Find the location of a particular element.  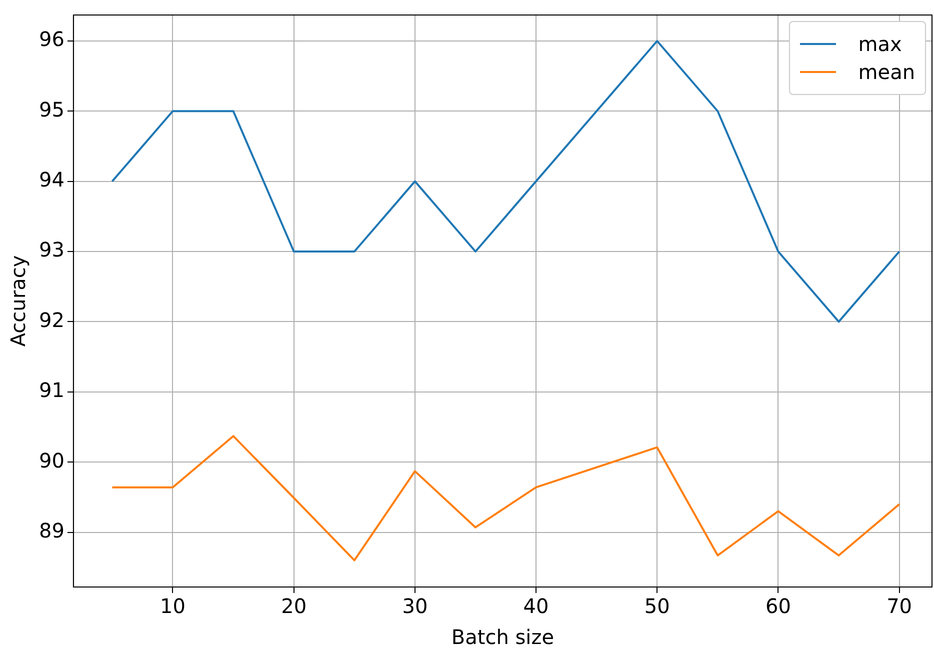

x-tick-label: 30 is located at coordinates (415, 606).